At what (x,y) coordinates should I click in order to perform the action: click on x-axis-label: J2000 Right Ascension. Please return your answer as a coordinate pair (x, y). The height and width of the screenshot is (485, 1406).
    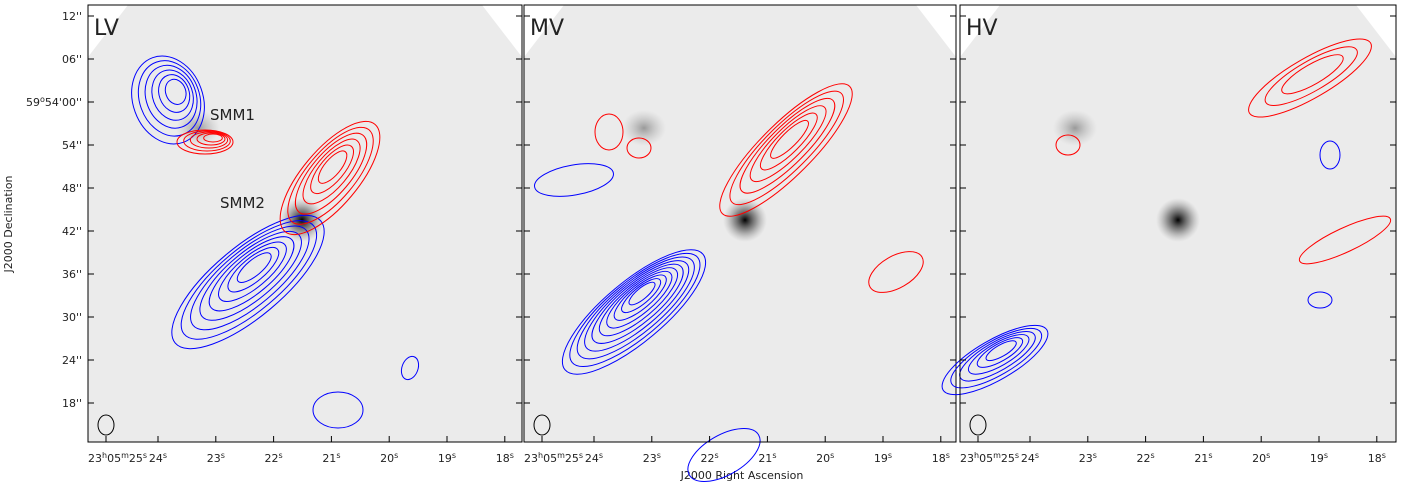
    Looking at the image, I should click on (742, 475).